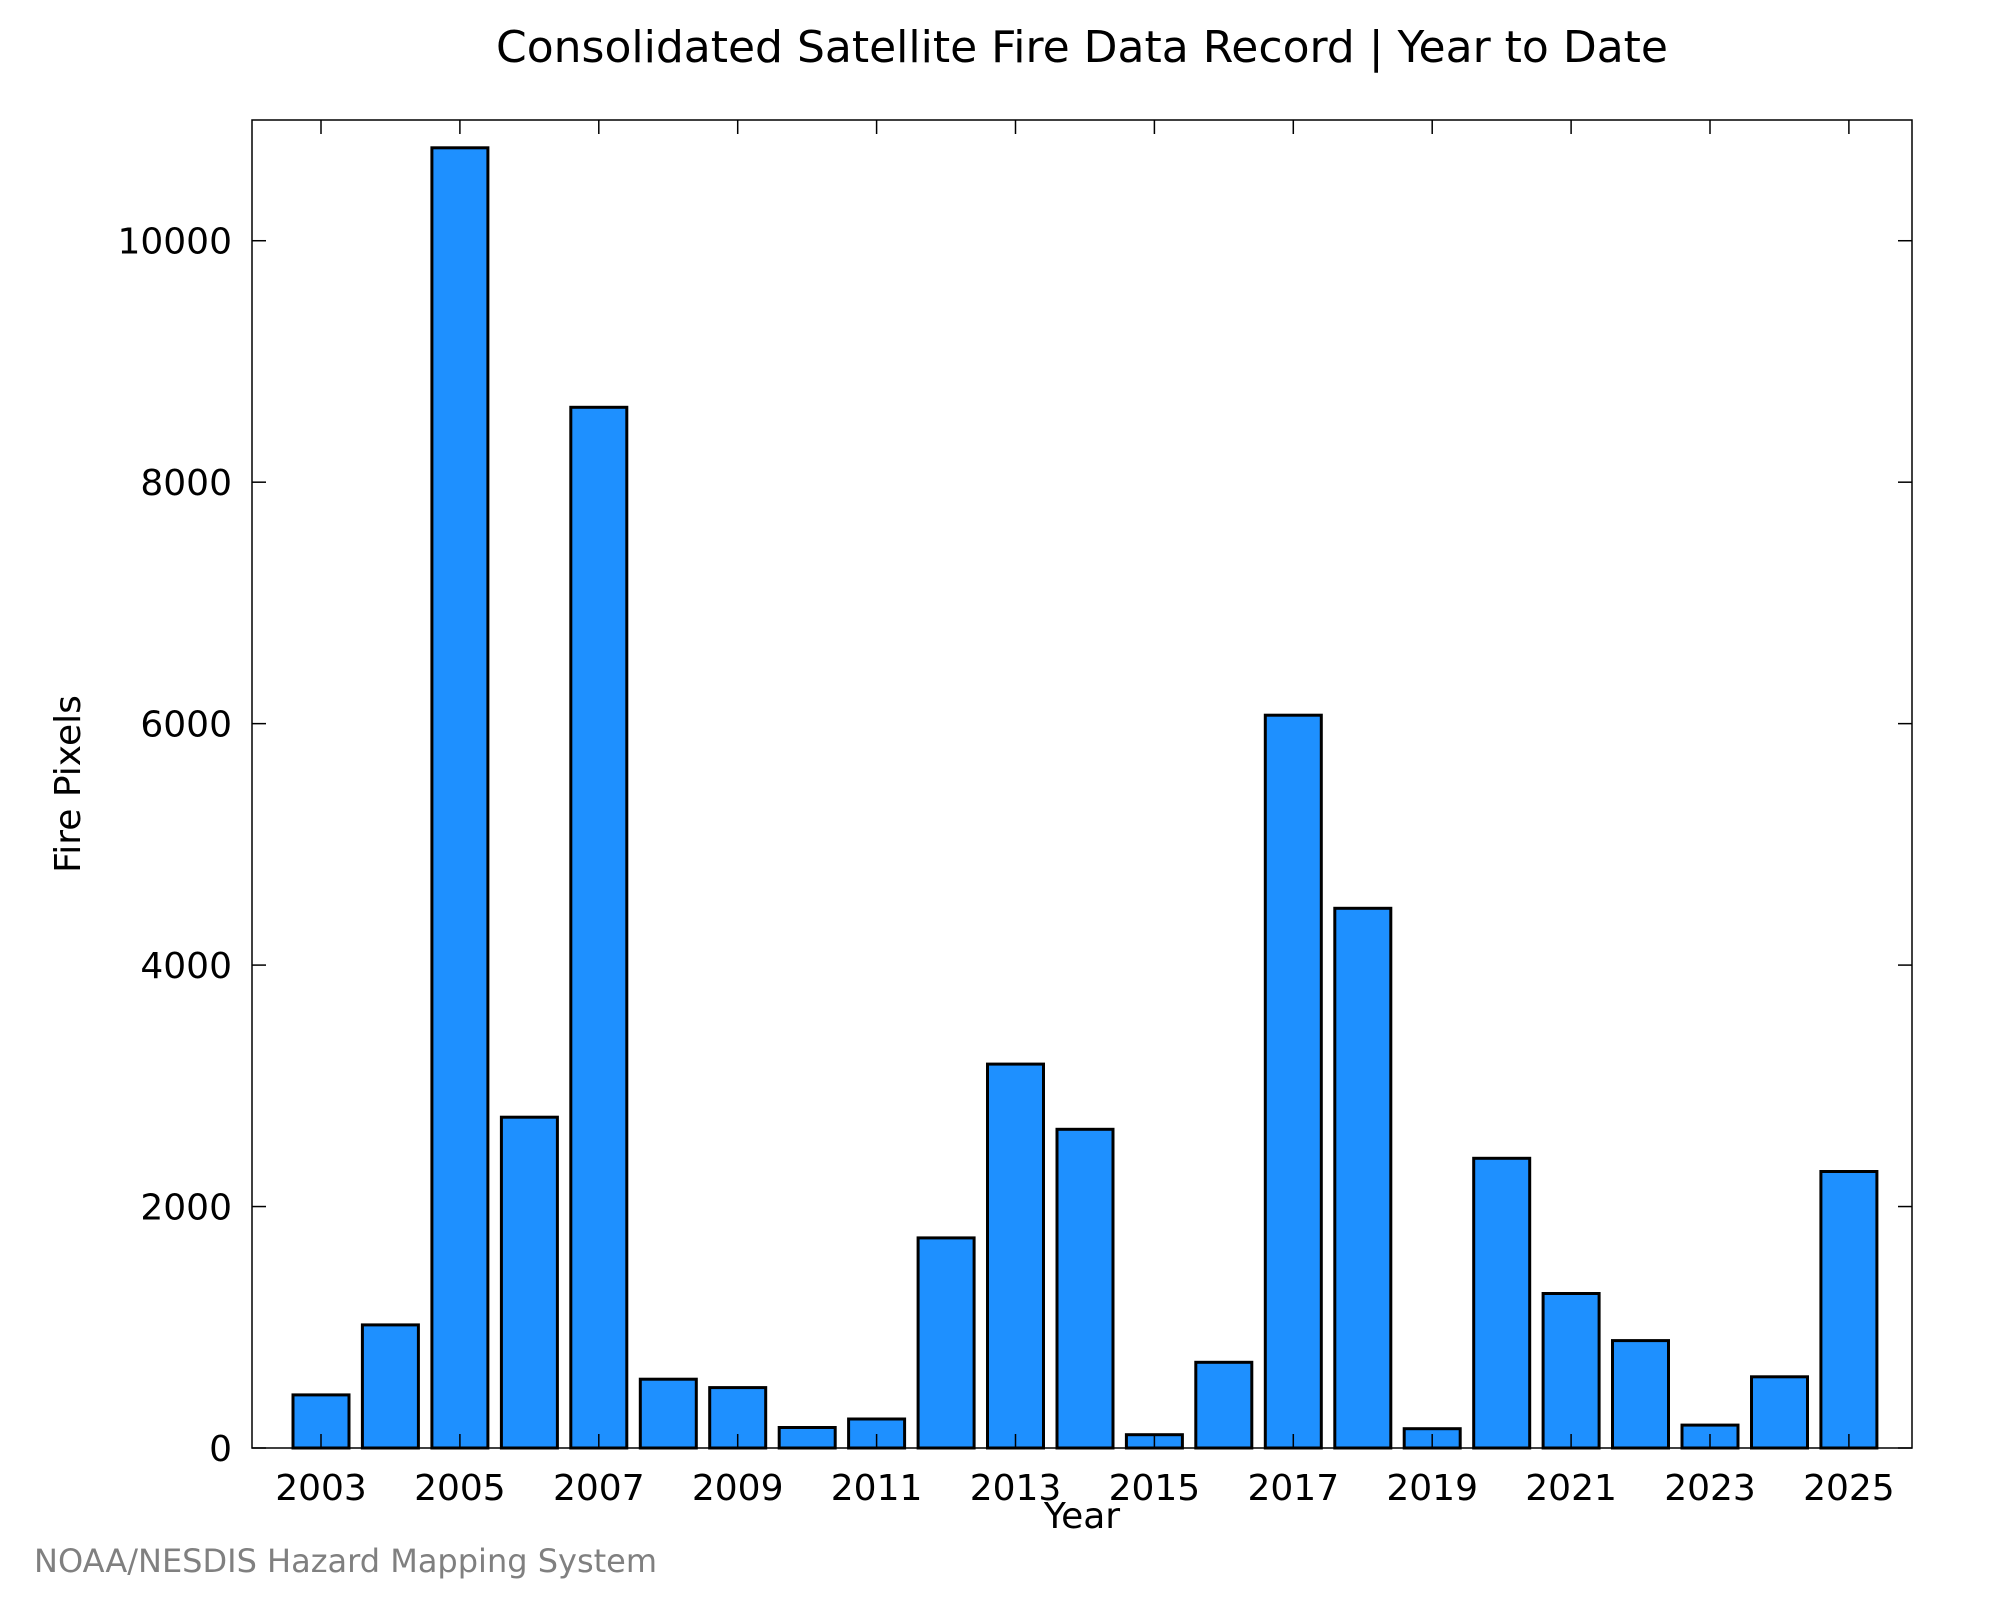 The width and height of the screenshot is (2000, 1600). What do you see at coordinates (1085, 1288) in the screenshot?
I see `bar-2014` at bounding box center [1085, 1288].